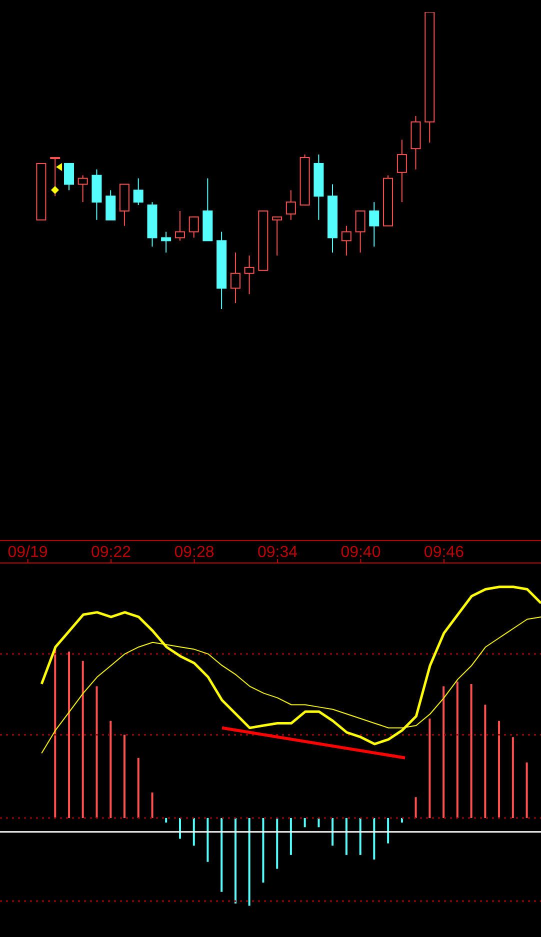 This screenshot has width=541, height=937. What do you see at coordinates (444, 552) in the screenshot?
I see `x-tick-label: 09:46` at bounding box center [444, 552].